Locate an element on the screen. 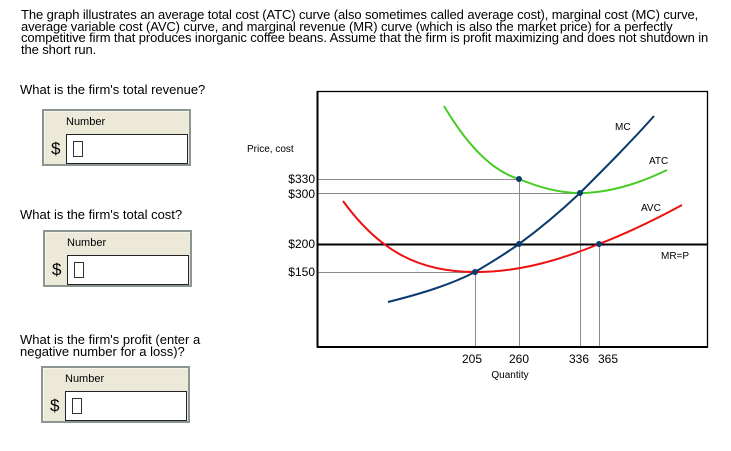 This screenshot has width=731, height=451. key-points is located at coordinates (537, 225).